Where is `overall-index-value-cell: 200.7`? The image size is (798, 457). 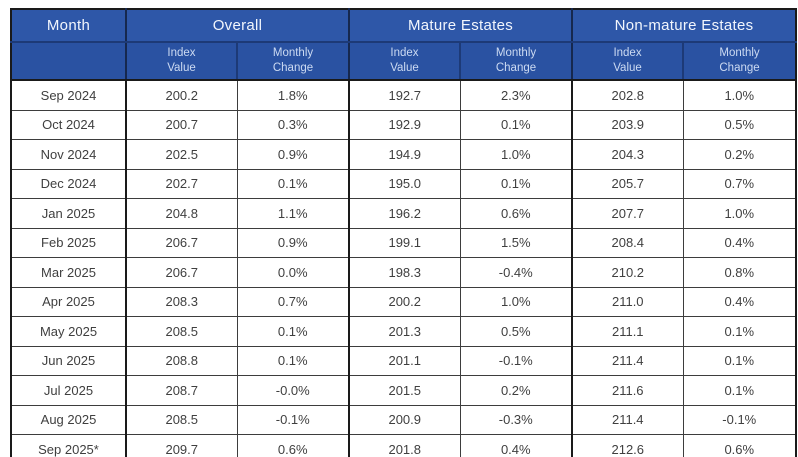
overall-index-value-cell: 200.7 is located at coordinates (181, 124).